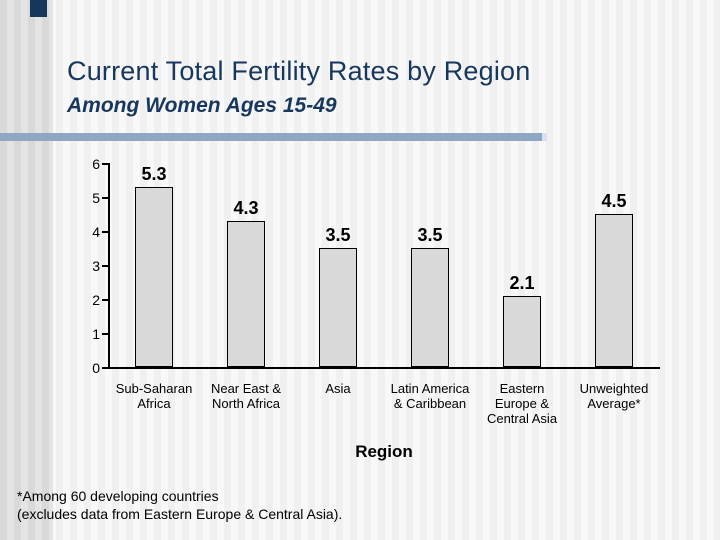 This screenshot has height=540, width=720. I want to click on category-label: Latin America & Caribbean, so click(430, 396).